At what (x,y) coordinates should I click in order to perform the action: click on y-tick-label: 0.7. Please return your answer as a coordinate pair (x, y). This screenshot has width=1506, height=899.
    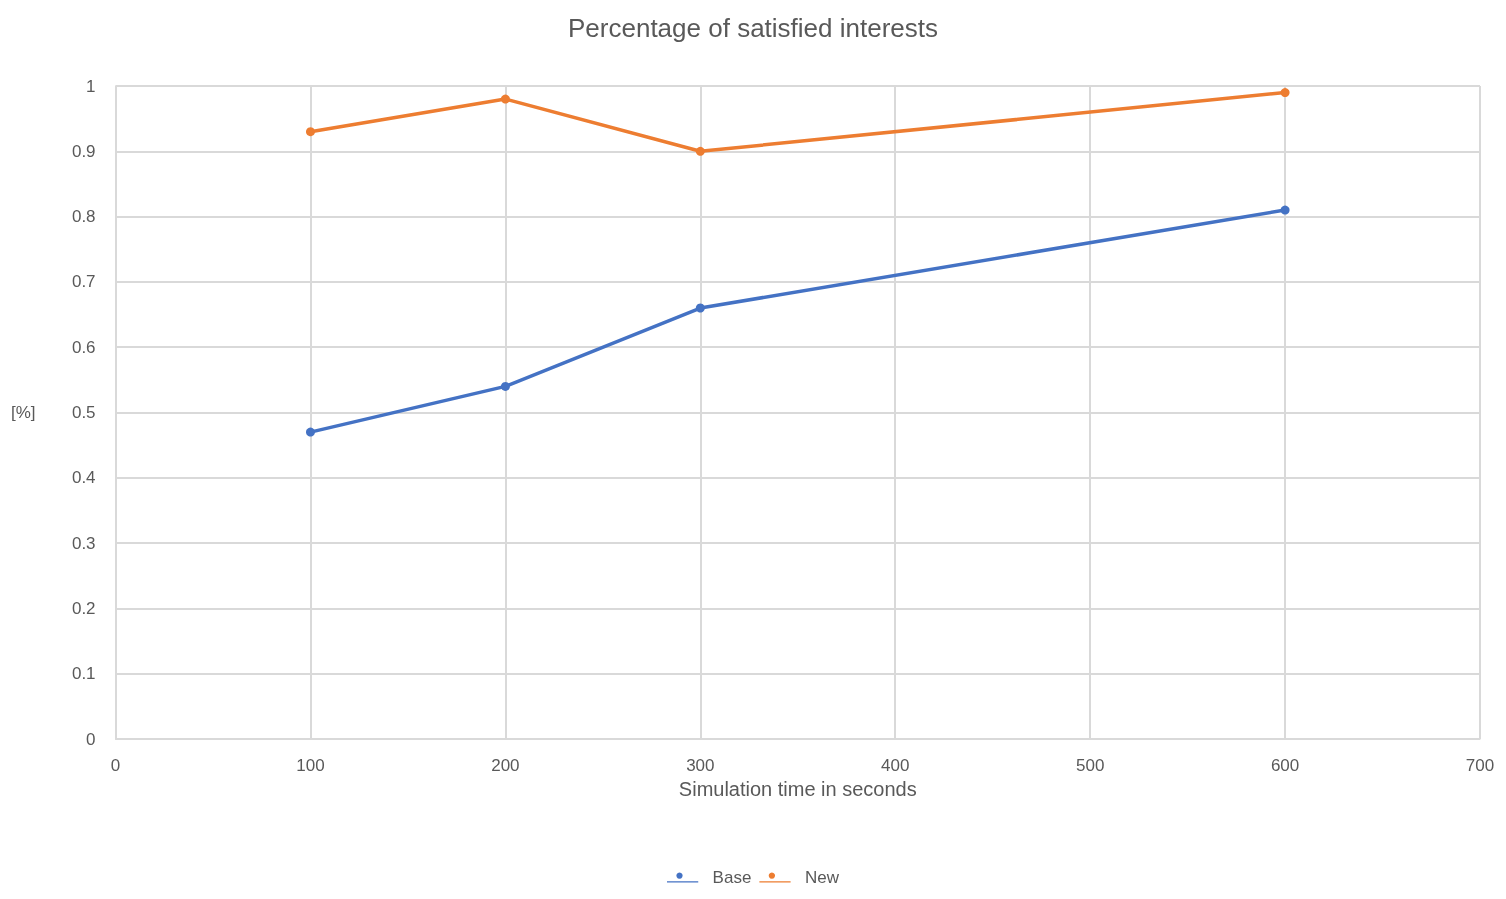
    Looking at the image, I should click on (83, 282).